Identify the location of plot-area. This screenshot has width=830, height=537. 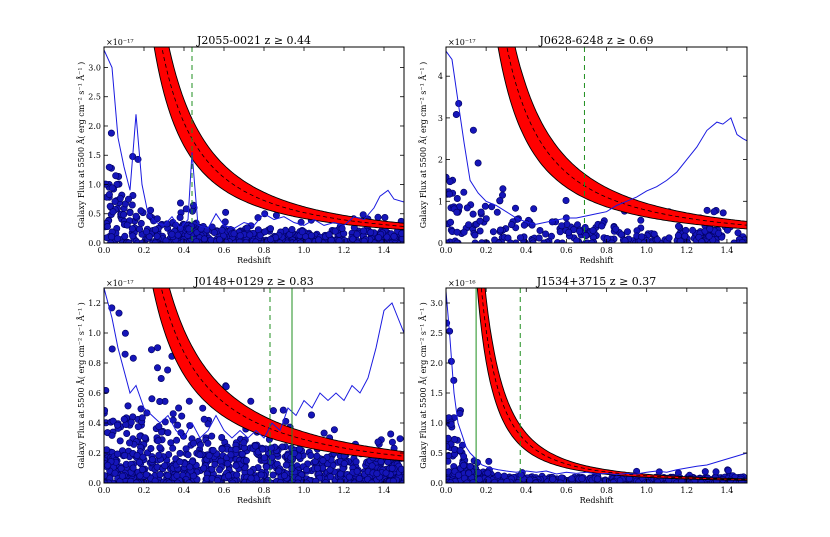
(254, 385).